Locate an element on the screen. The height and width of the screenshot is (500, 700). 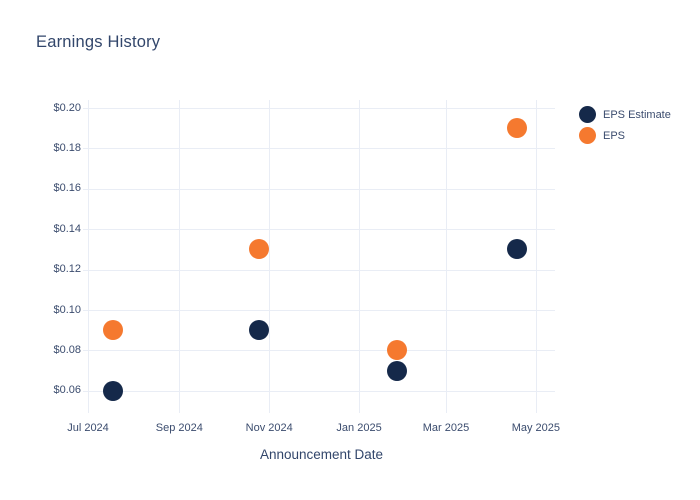
legend-item-eps: EPS is located at coordinates (625, 135).